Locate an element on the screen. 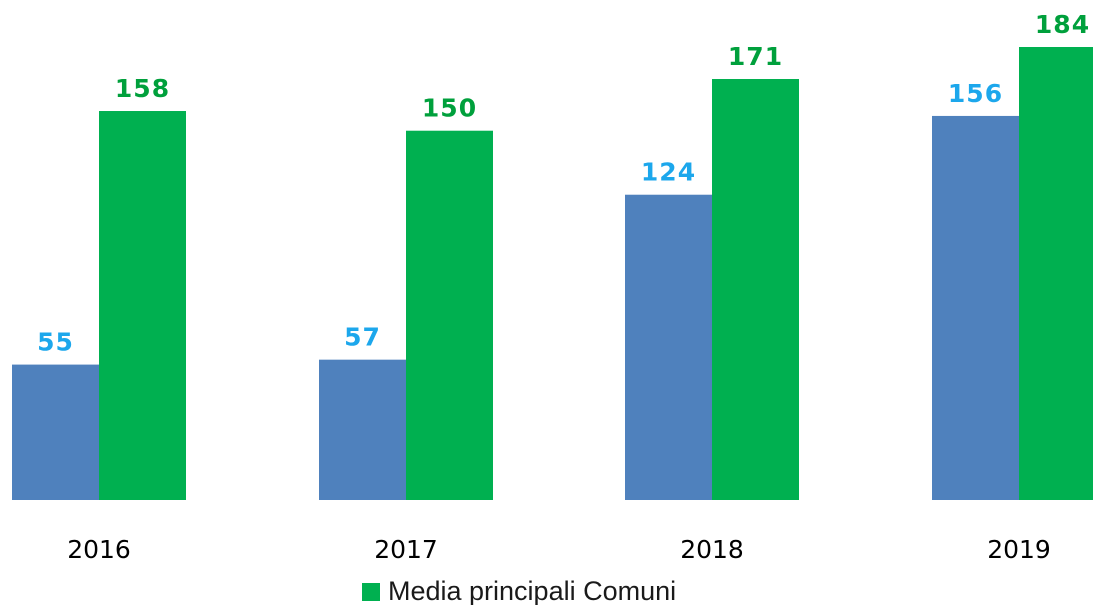 The width and height of the screenshot is (1093, 605). data-label-2018-series-2: 171 is located at coordinates (755, 56).